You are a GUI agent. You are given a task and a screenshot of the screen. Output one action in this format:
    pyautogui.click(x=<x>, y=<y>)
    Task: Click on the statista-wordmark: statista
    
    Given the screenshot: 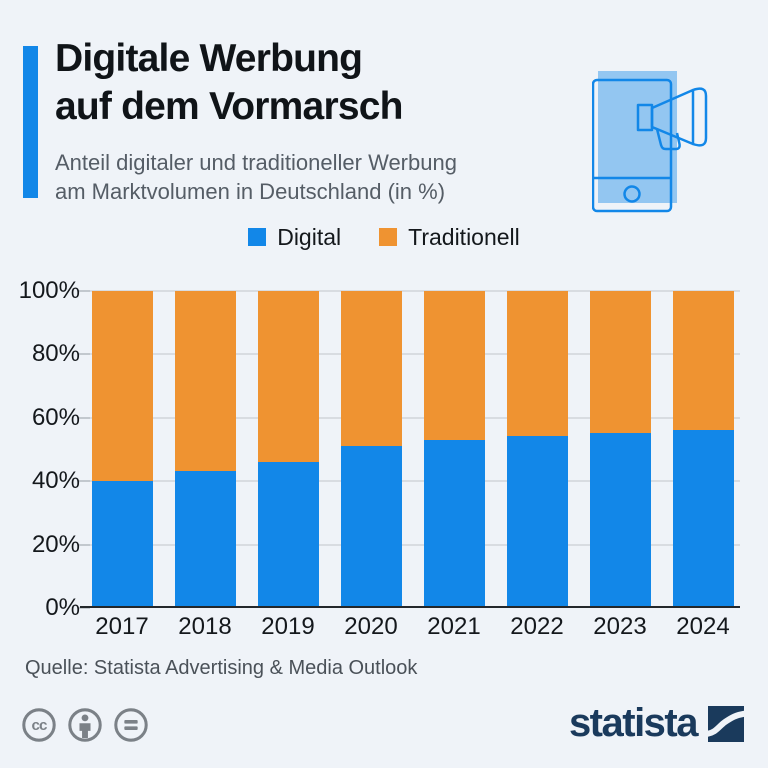 What is the action you would take?
    pyautogui.click(x=633, y=723)
    